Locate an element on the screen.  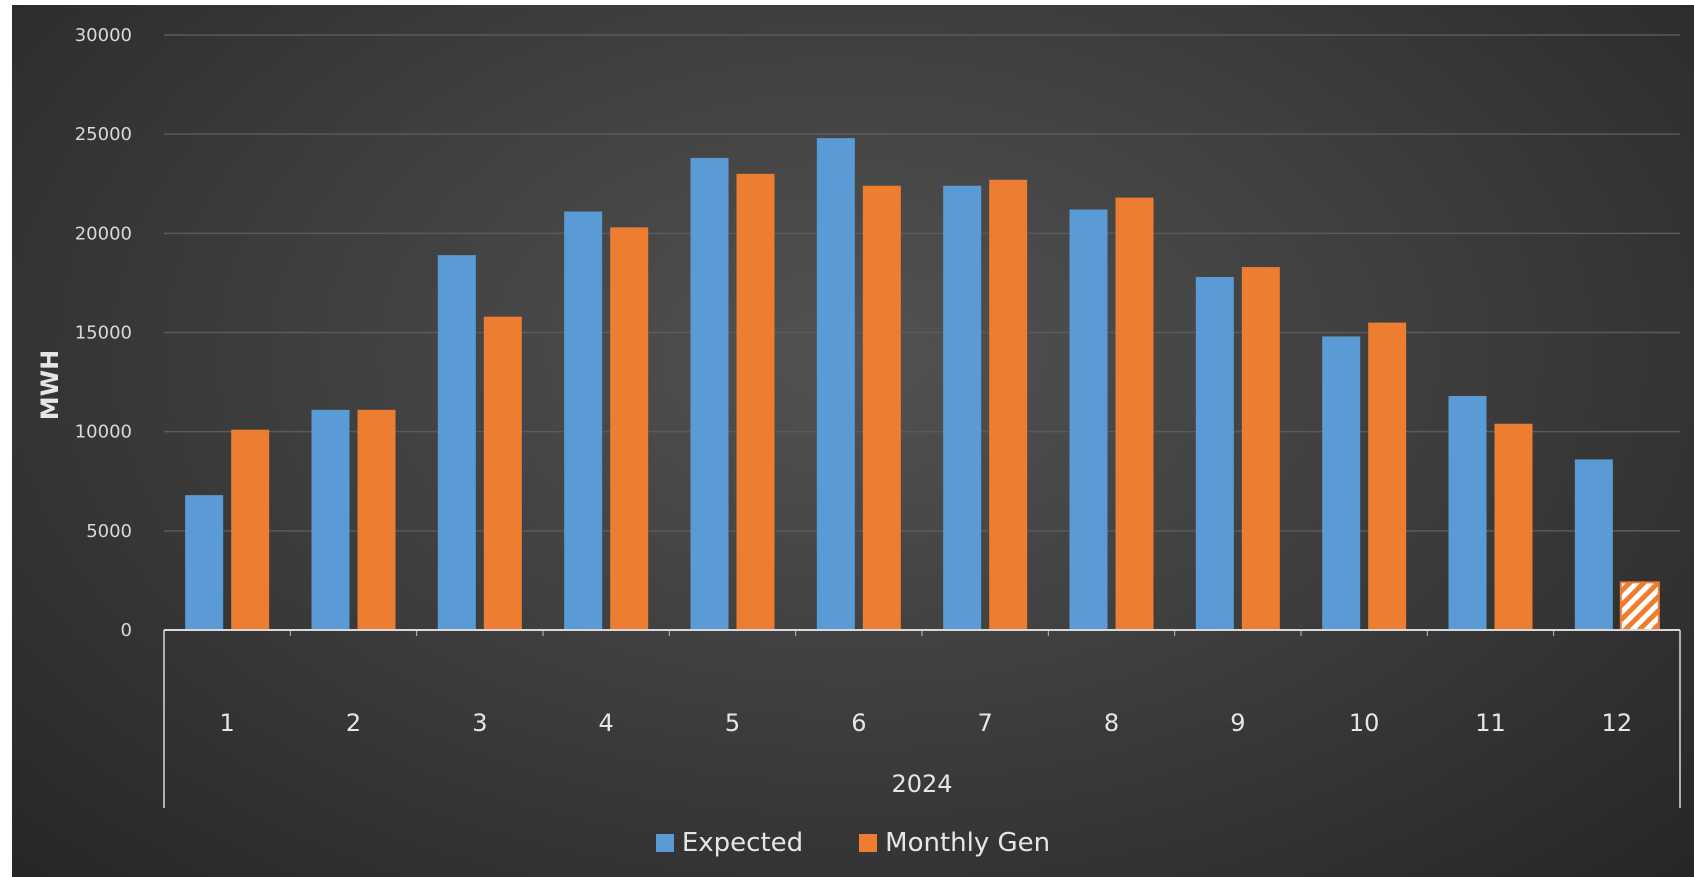
x-axis-group-label: 2024 is located at coordinates (921, 784).